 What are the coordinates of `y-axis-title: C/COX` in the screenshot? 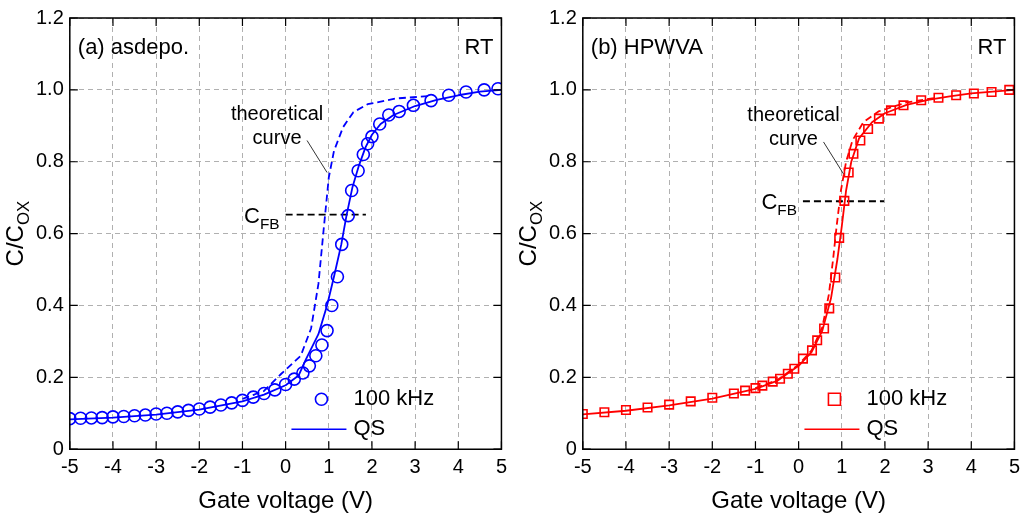 It's located at (17, 233).